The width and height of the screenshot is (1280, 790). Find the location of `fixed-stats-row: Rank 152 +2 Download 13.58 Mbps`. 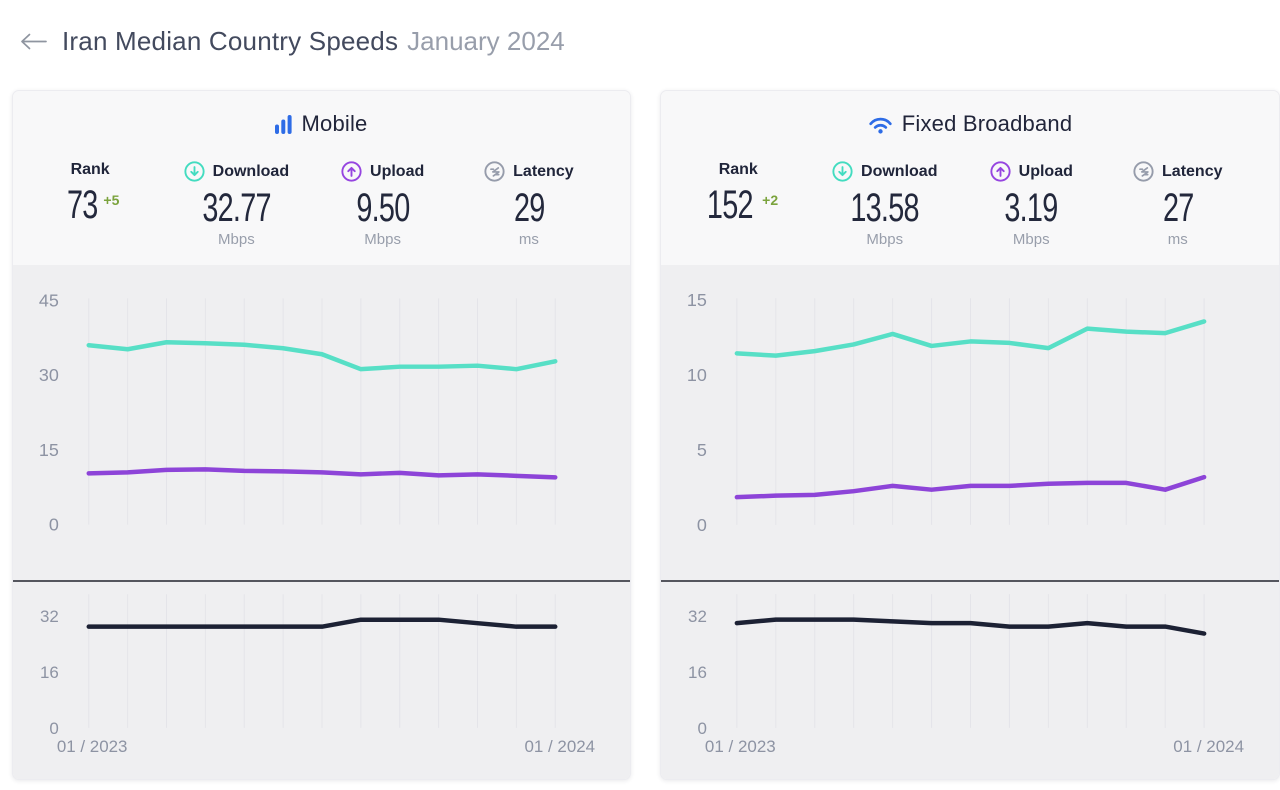

fixed-stats-row: Rank 152 +2 Download 13.58 Mbps is located at coordinates (970, 207).